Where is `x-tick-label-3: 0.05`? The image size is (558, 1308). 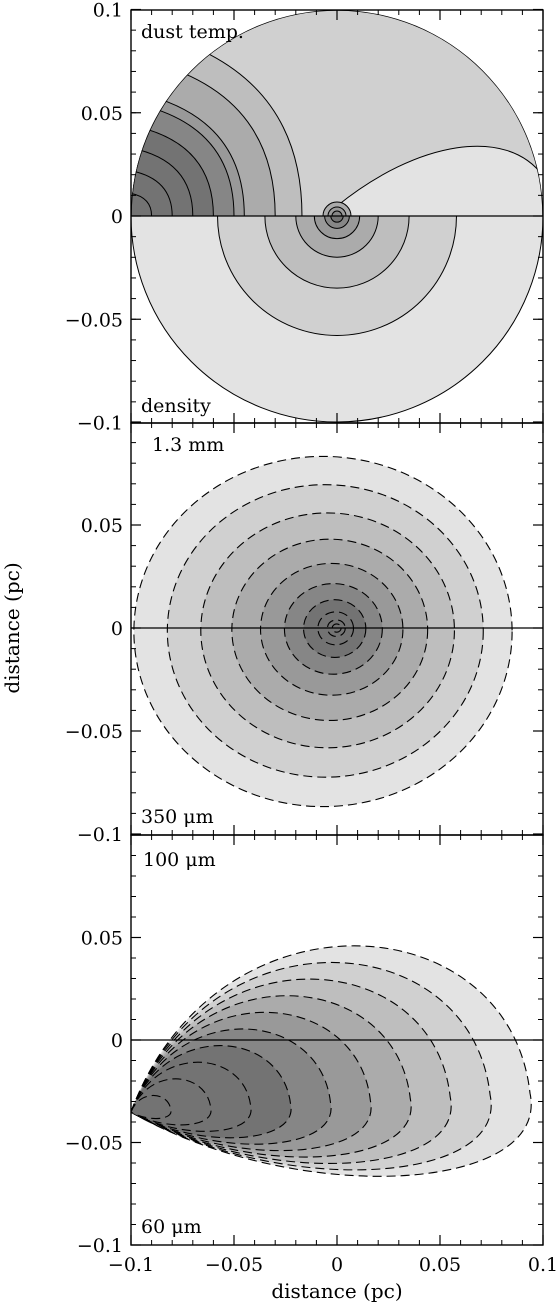 x-tick-label-3: 0.05 is located at coordinates (440, 1265).